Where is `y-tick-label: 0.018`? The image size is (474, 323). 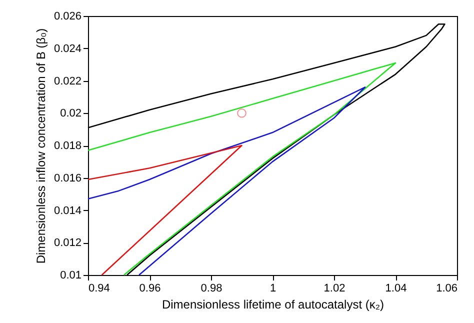 y-tick-label: 0.018 is located at coordinates (68, 146).